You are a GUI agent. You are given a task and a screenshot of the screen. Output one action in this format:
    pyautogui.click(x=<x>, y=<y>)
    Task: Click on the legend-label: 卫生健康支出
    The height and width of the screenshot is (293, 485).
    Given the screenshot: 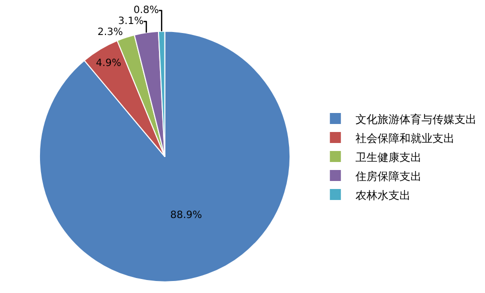 What is the action you would take?
    pyautogui.click(x=388, y=157)
    